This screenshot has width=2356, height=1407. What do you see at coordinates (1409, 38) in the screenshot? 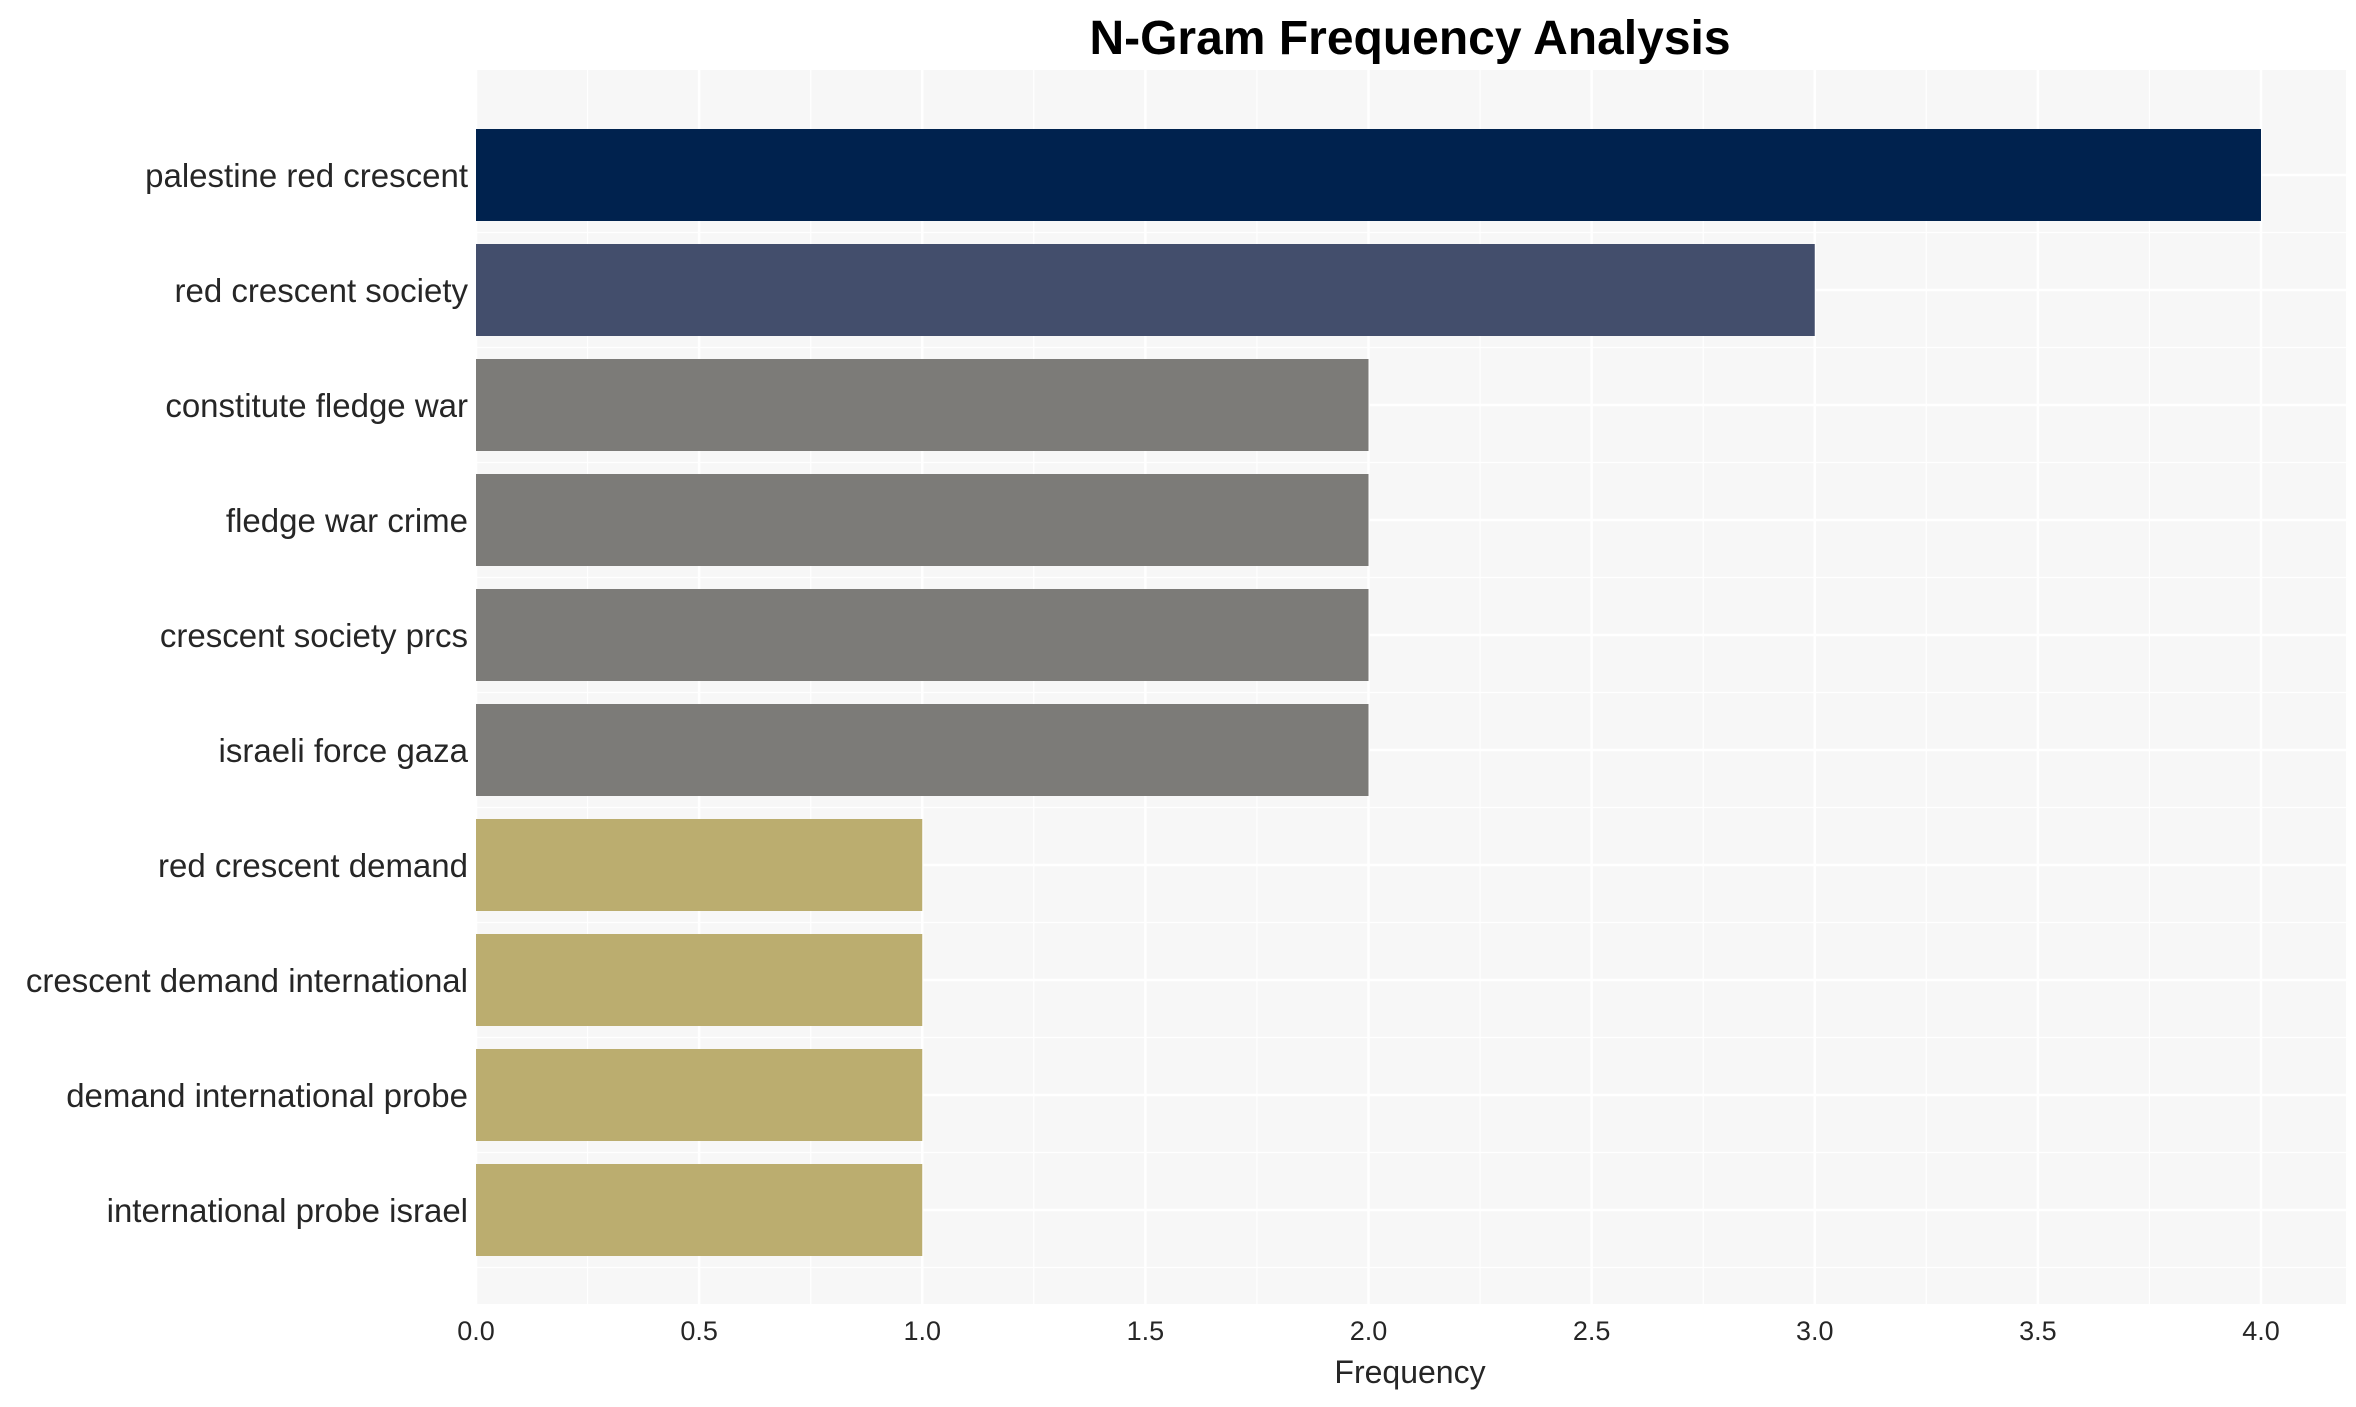
I see `chart-title: N-Gram Frequency Analysis` at bounding box center [1409, 38].